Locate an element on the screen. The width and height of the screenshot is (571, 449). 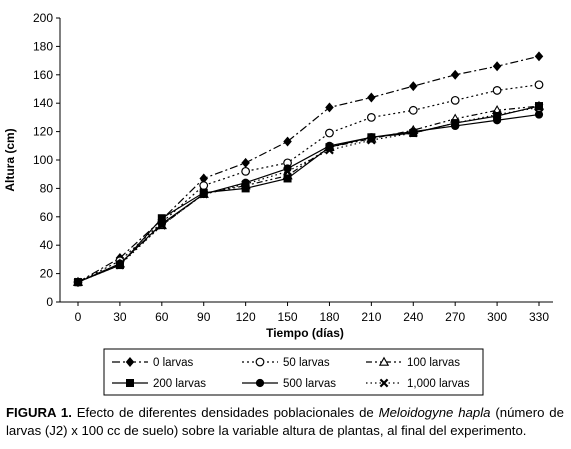
y-tick-label: 0 is located at coordinates (49, 302).